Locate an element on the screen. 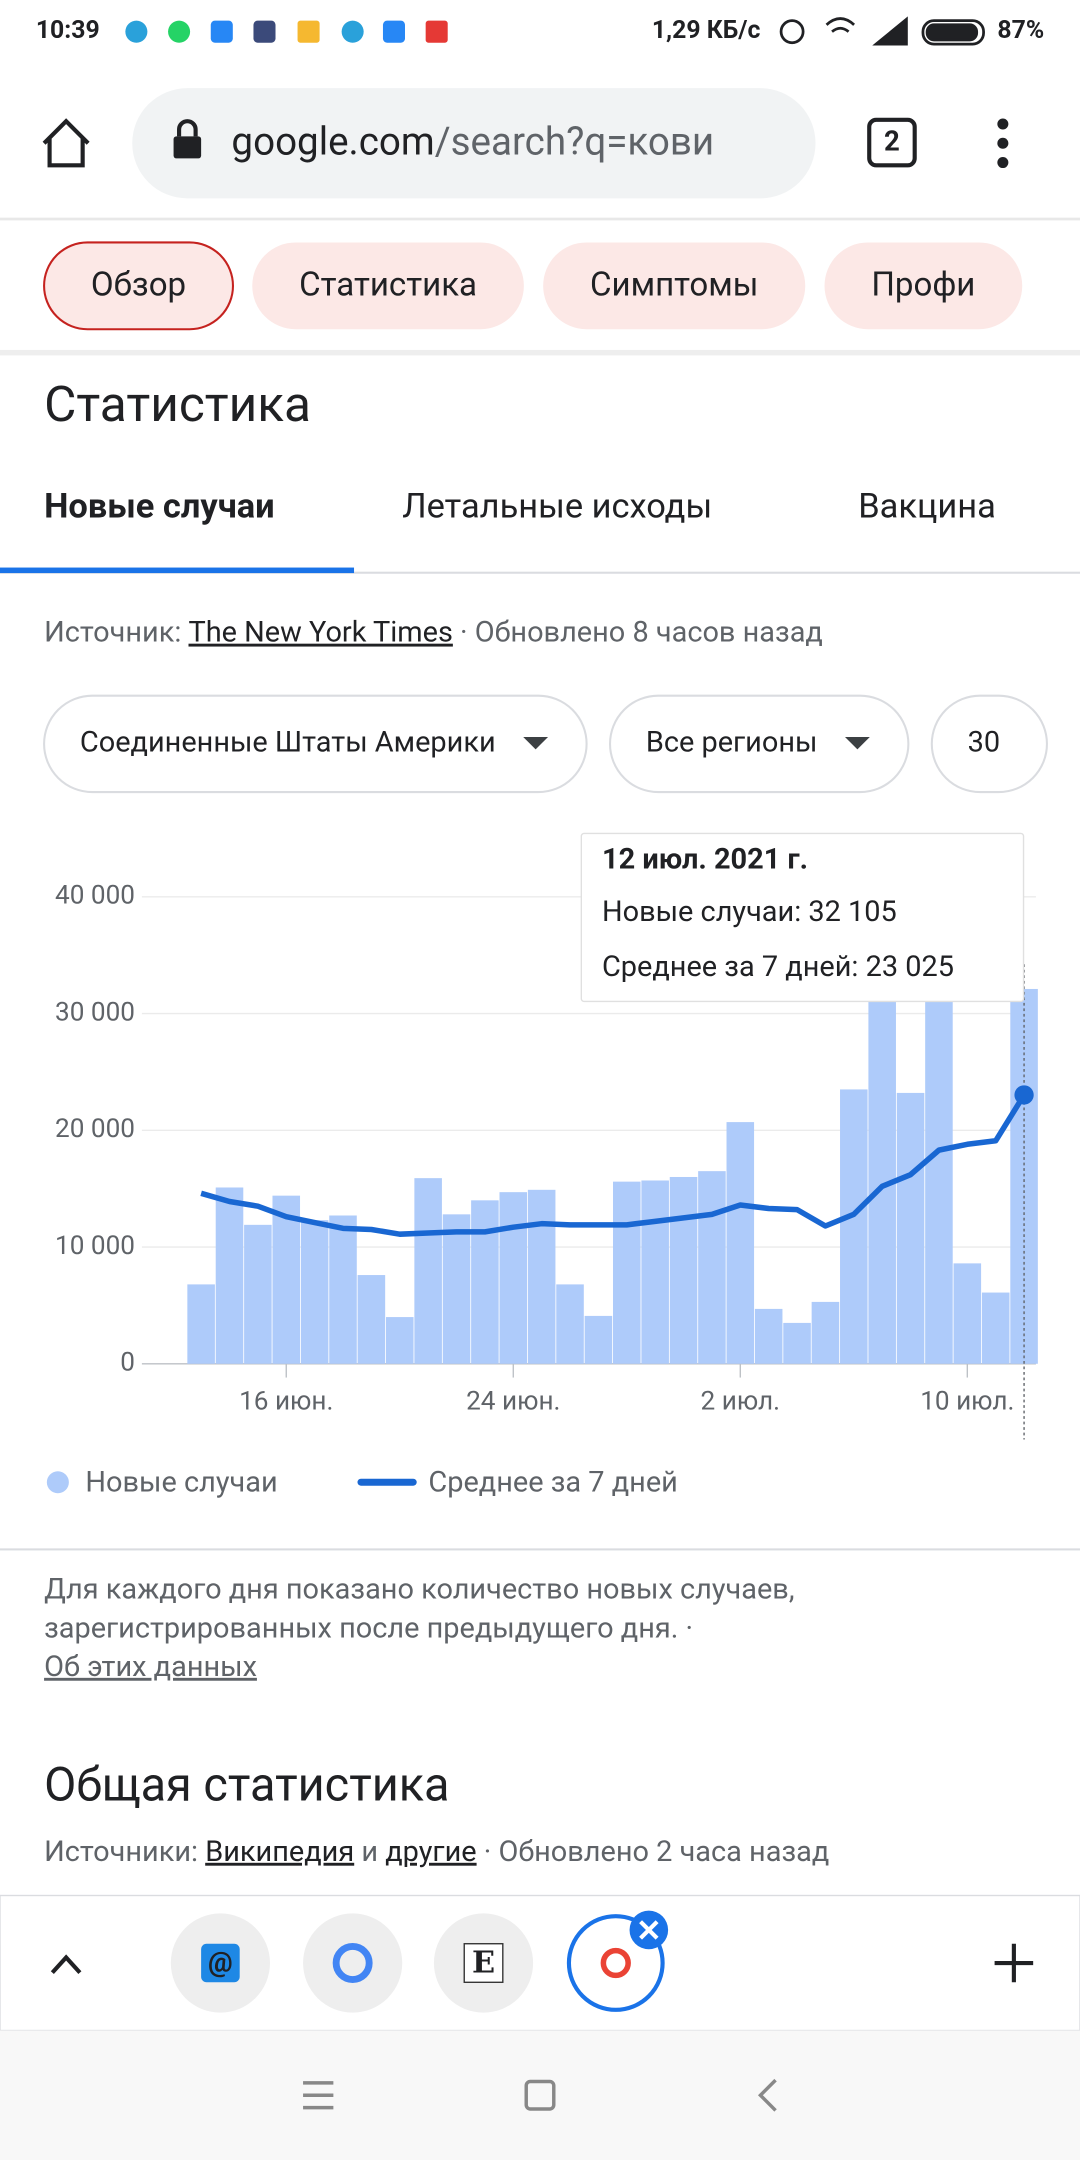 The image size is (1080, 2160). average-line is located at coordinates (613, 1165).